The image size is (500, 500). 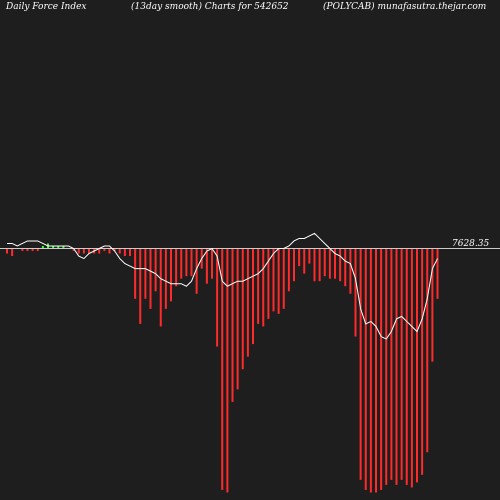 What do you see at coordinates (210, 7) in the screenshot?
I see `header-center: (13day smooth) Charts for 542652` at bounding box center [210, 7].